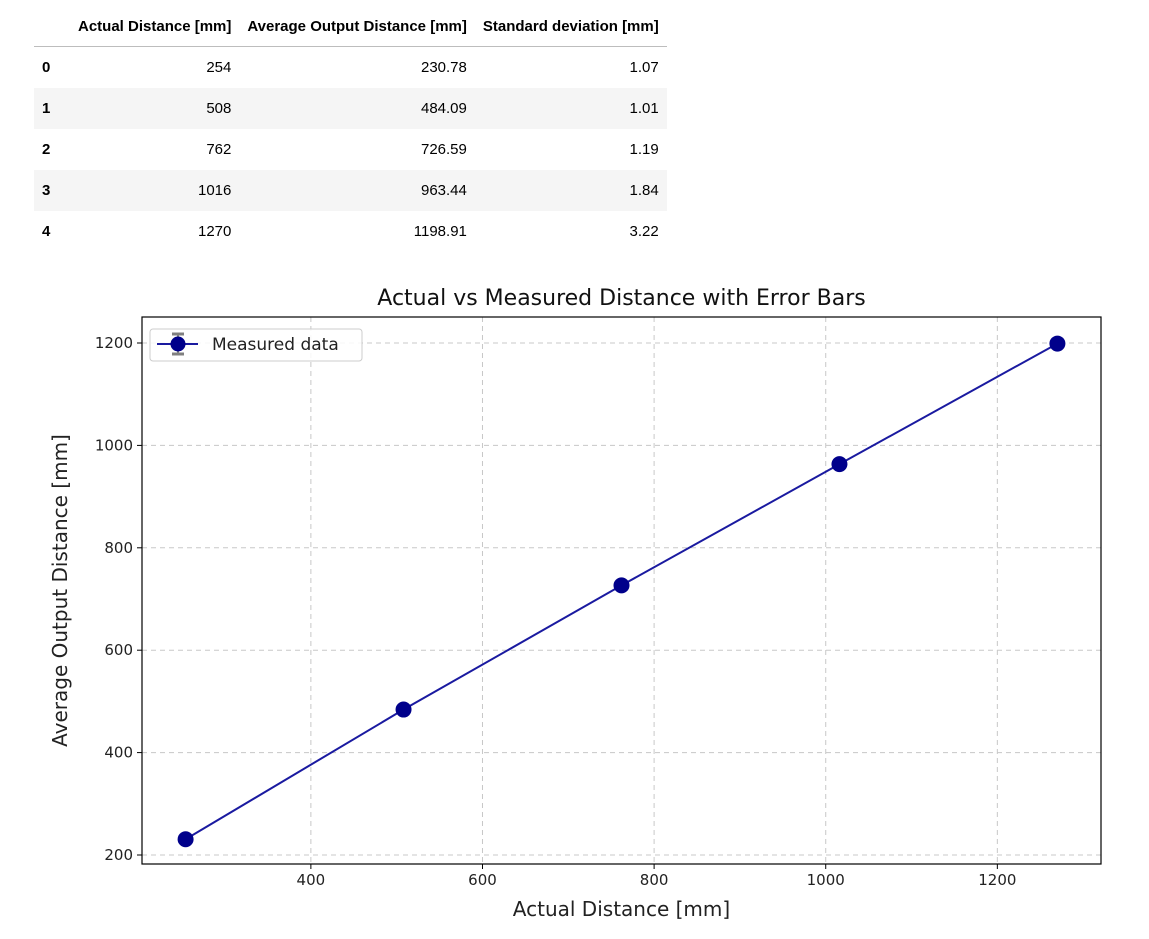 Image resolution: width=1149 pixels, height=939 pixels. I want to click on y-axis-label: Average Output Distance [mm], so click(60, 590).